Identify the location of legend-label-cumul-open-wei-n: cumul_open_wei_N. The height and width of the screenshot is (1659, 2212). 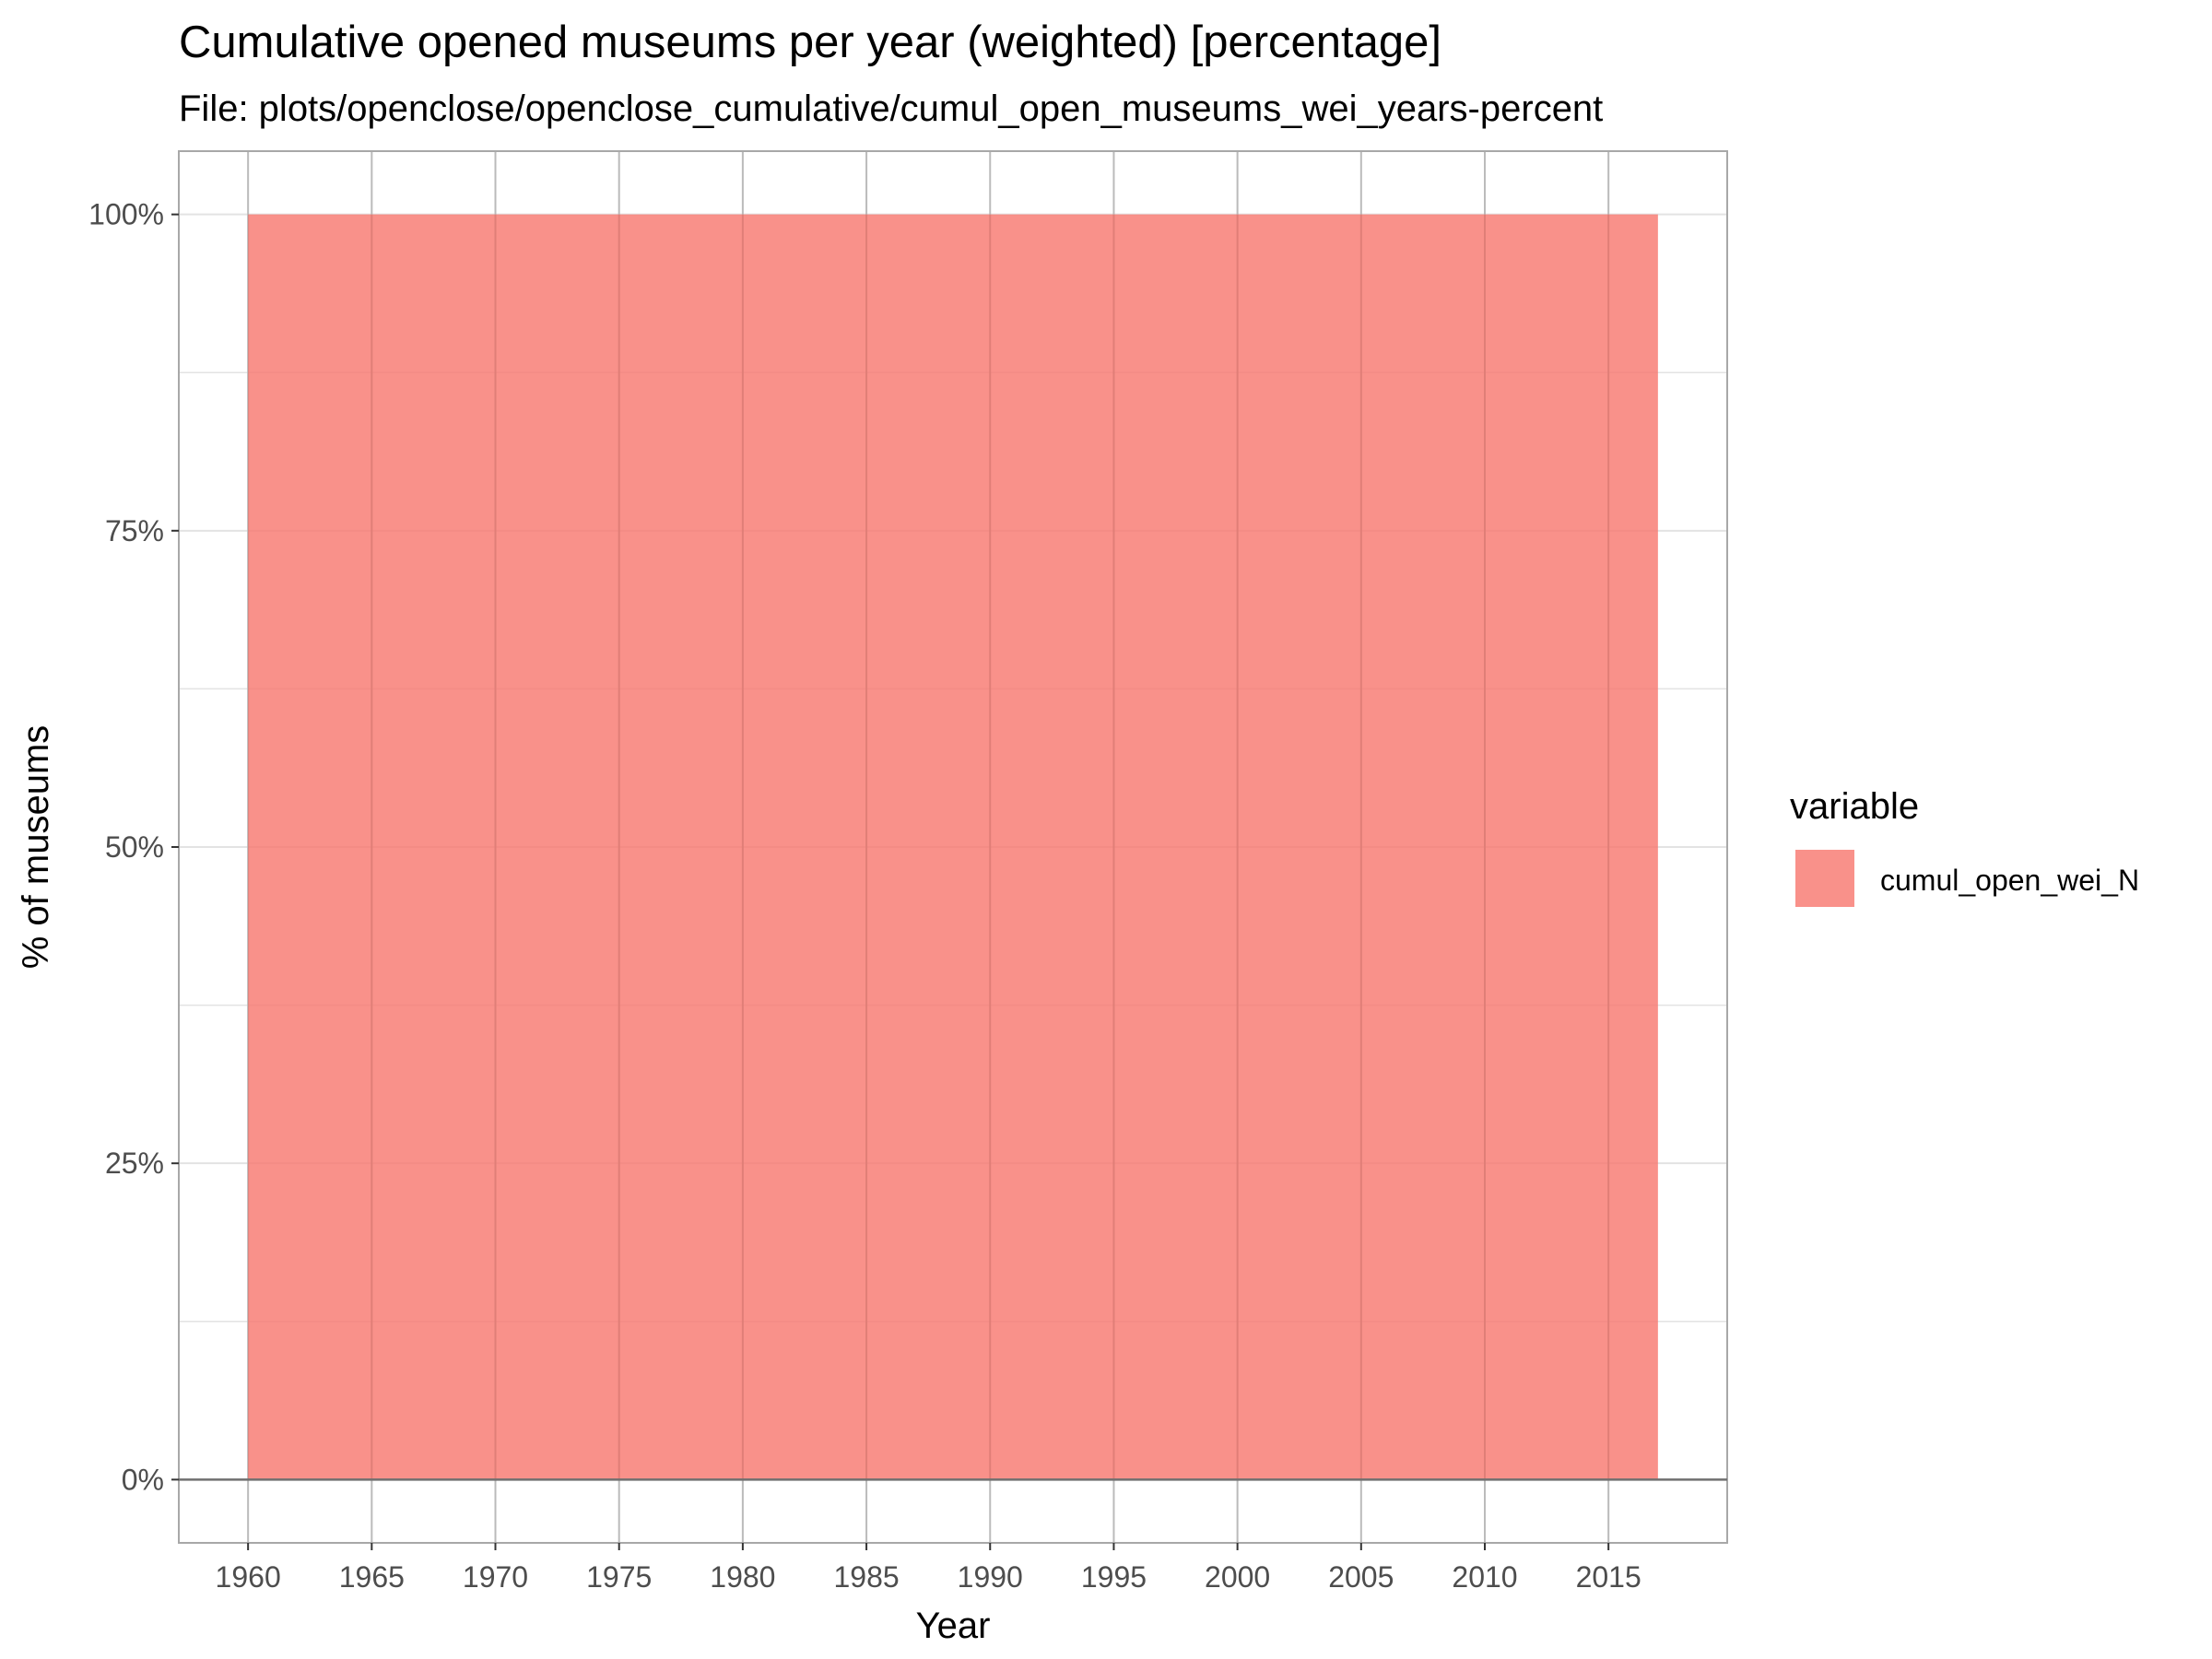
(2009, 880).